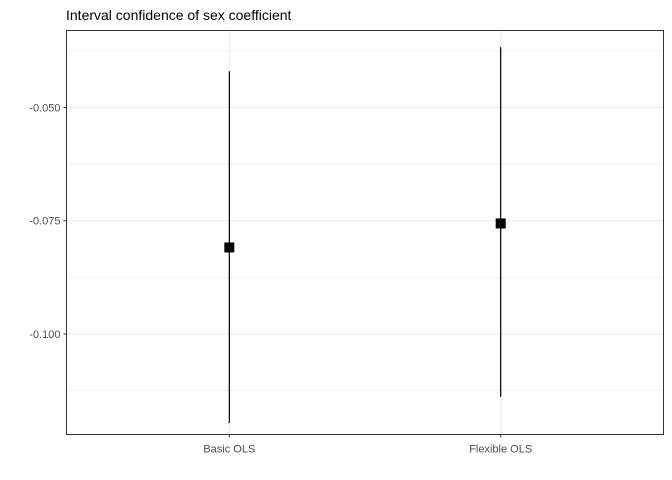 The image size is (672, 480). Describe the element at coordinates (44, 222) in the screenshot. I see `y-tick-label: -0.075` at that location.